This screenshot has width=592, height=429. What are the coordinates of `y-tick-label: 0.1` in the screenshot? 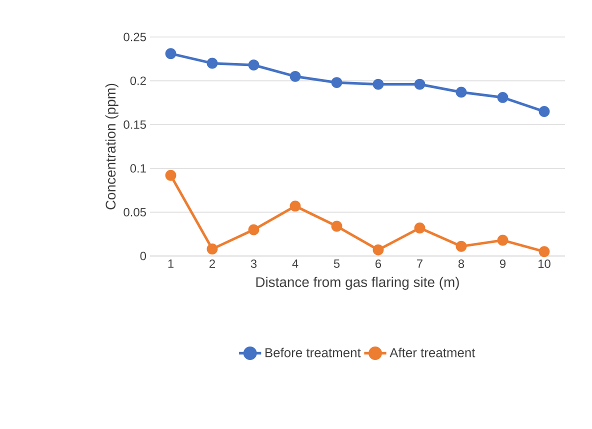 It's located at (138, 168).